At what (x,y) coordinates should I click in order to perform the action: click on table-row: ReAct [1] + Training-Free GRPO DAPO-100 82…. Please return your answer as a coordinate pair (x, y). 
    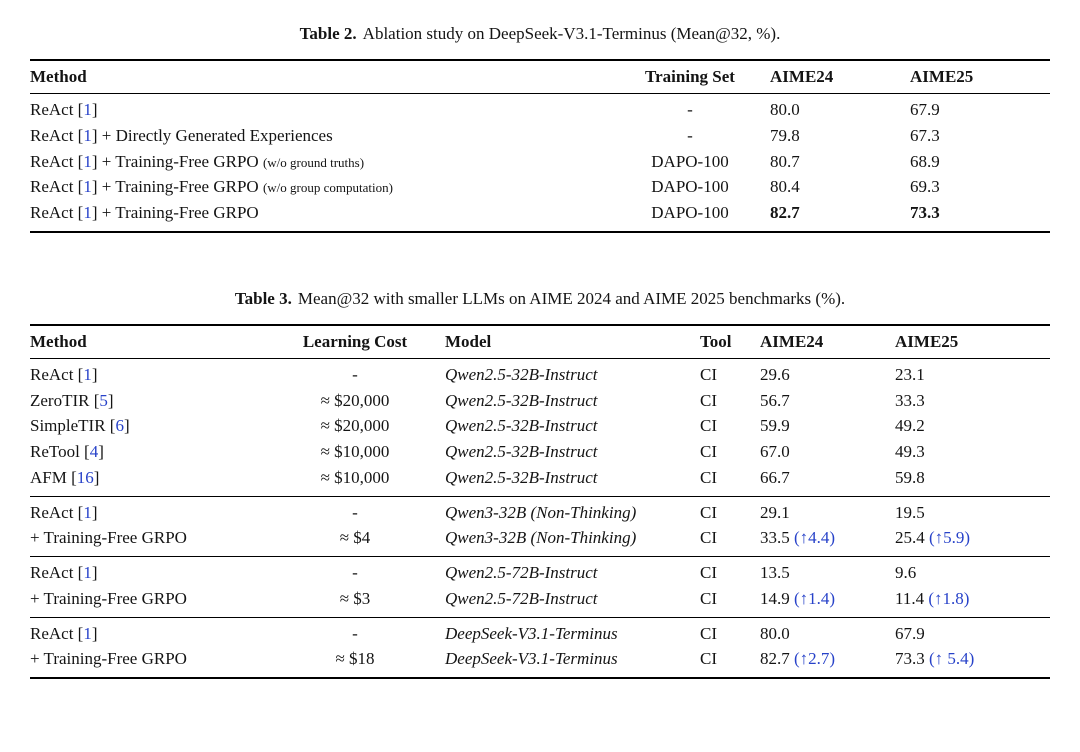
    Looking at the image, I should click on (540, 216).